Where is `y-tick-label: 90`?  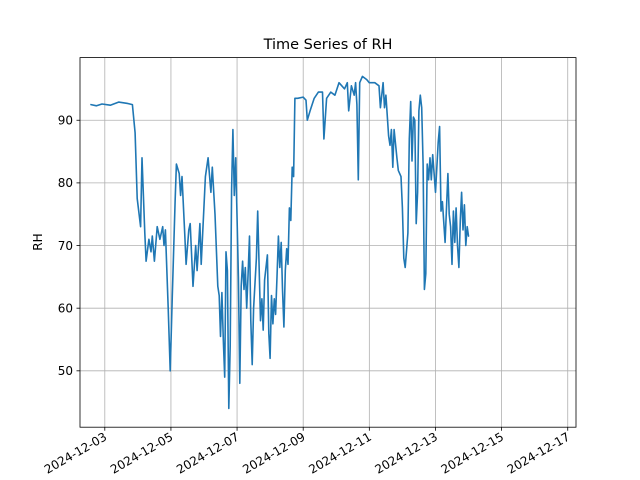 y-tick-label: 90 is located at coordinates (65, 121).